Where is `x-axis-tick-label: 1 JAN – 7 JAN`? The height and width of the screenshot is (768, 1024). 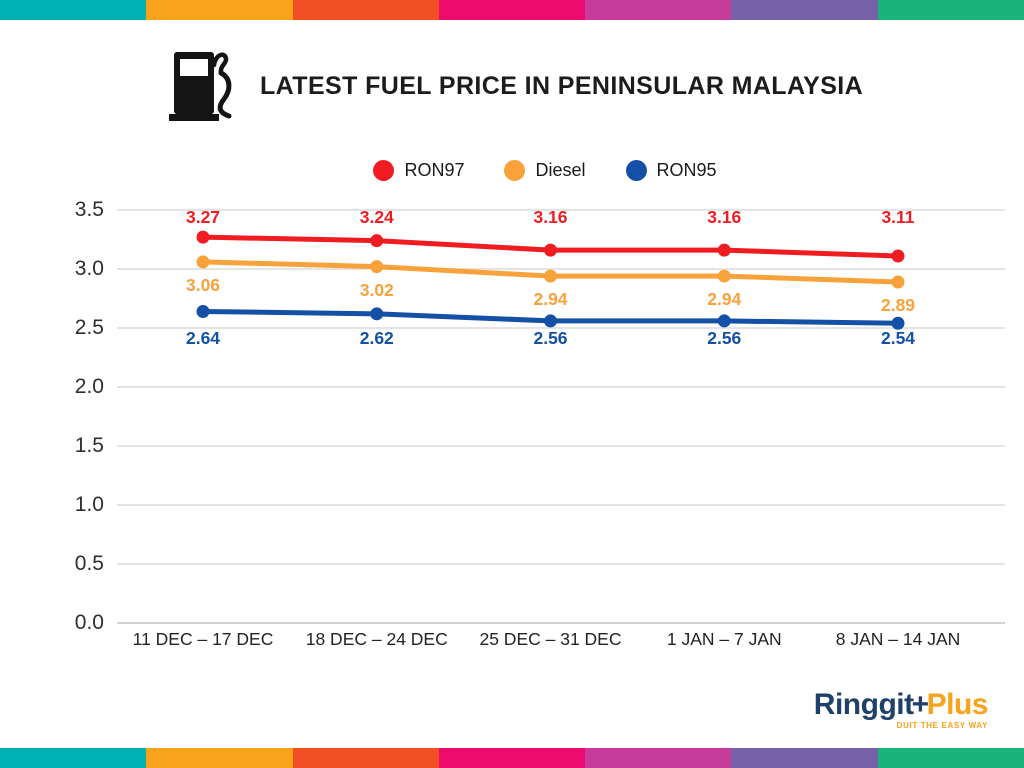
x-axis-tick-label: 1 JAN – 7 JAN is located at coordinates (724, 639).